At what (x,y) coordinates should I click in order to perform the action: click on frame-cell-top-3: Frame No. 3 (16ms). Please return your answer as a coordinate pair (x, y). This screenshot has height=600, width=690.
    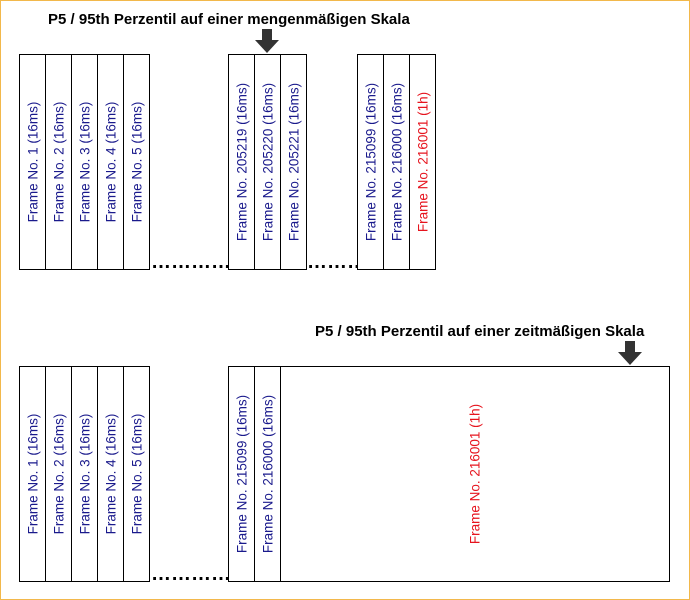
    Looking at the image, I should click on (84, 162).